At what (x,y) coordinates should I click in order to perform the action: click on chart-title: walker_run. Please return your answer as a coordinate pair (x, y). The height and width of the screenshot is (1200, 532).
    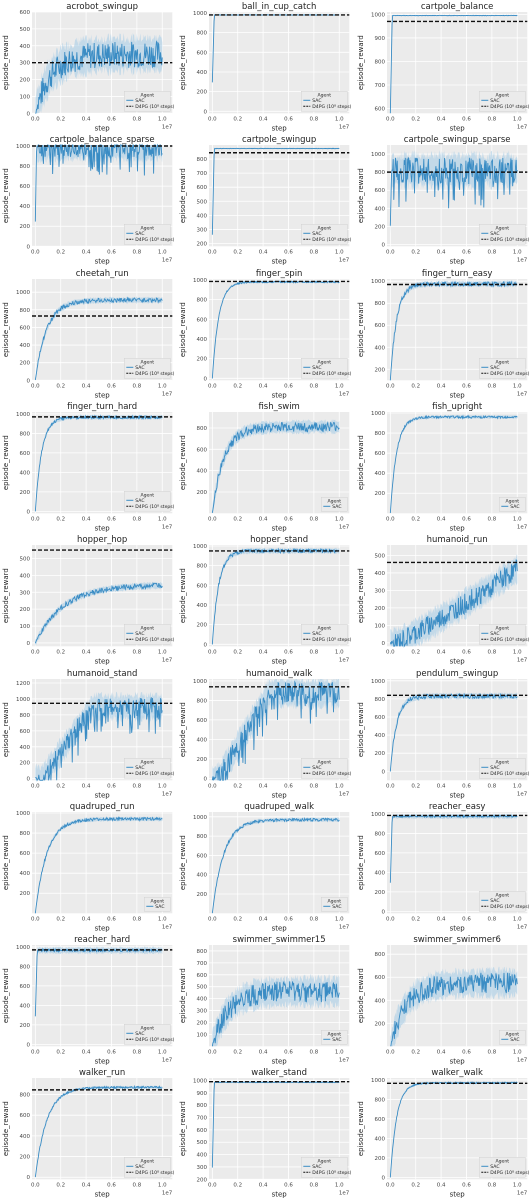
    Looking at the image, I should click on (102, 1073).